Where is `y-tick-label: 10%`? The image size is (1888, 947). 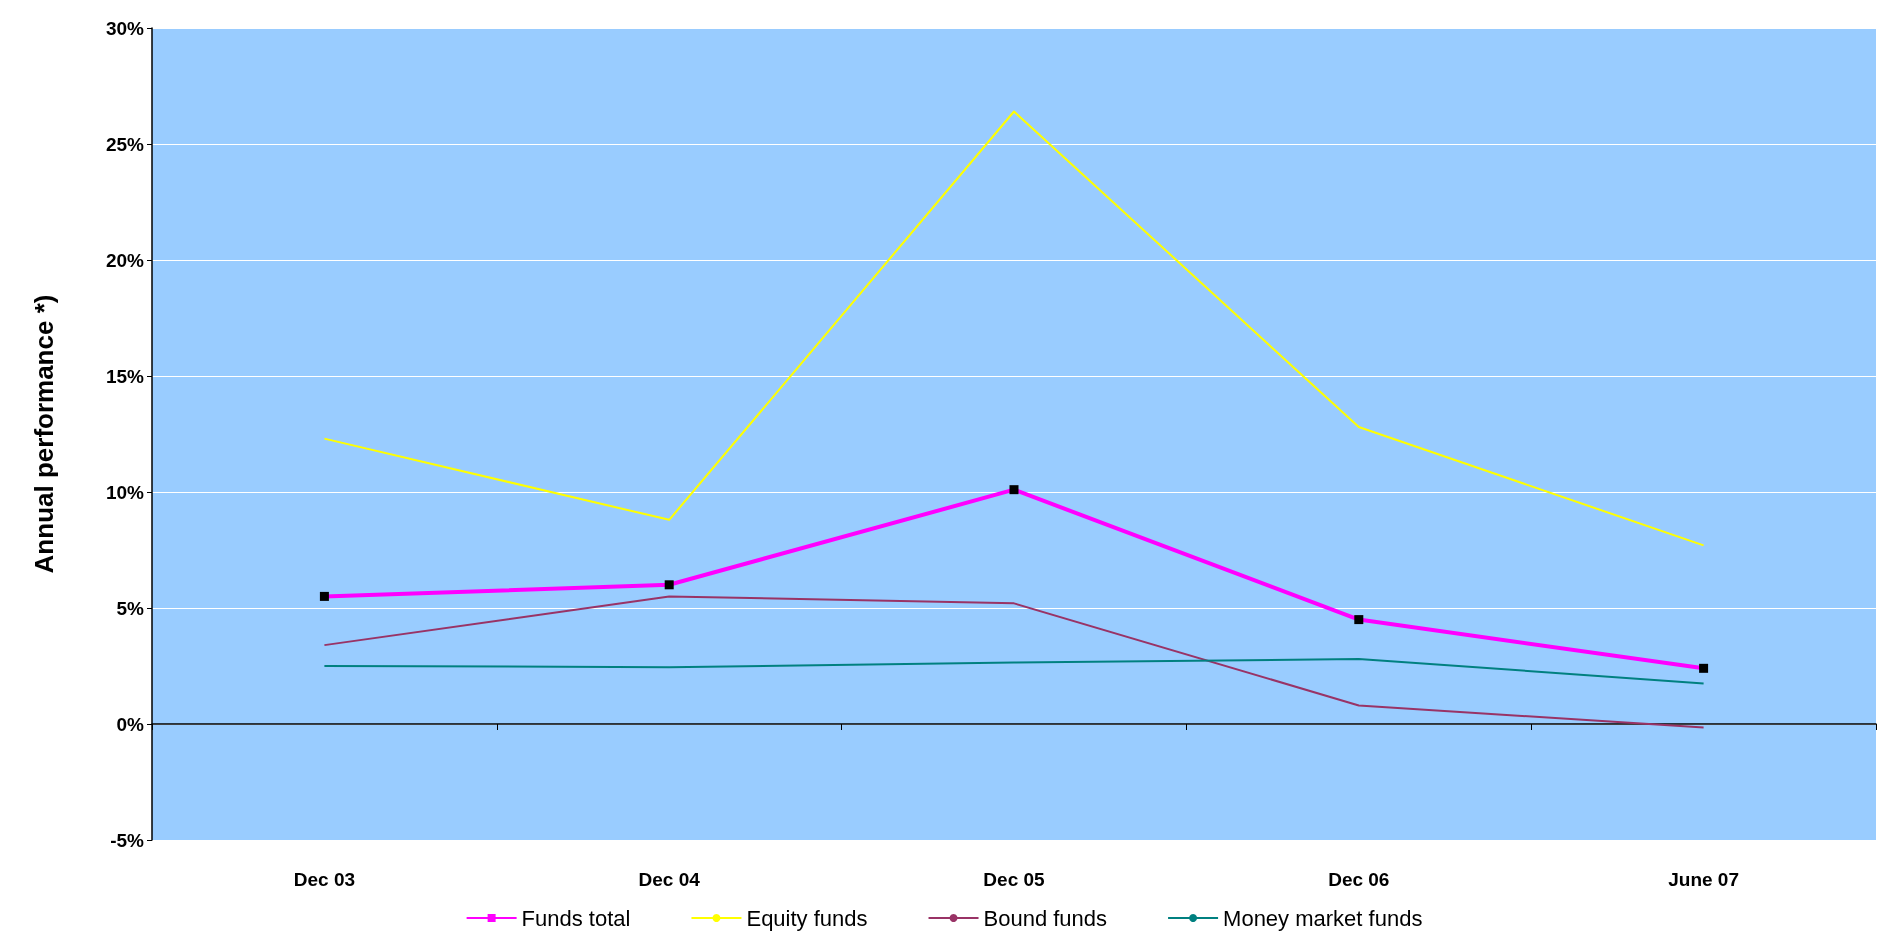 y-tick-label: 10% is located at coordinates (125, 492).